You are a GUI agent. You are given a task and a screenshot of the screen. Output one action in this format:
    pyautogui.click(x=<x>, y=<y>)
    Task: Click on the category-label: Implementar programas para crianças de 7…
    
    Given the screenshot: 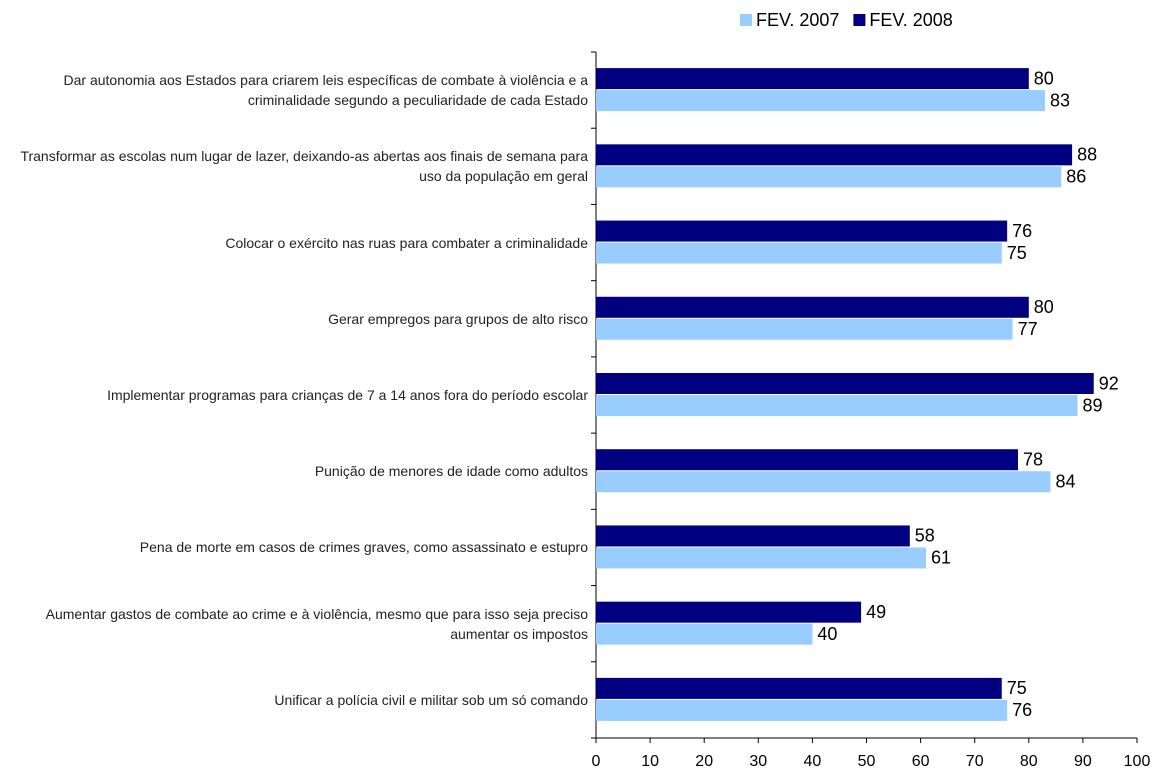 What is the action you would take?
    pyautogui.click(x=347, y=395)
    